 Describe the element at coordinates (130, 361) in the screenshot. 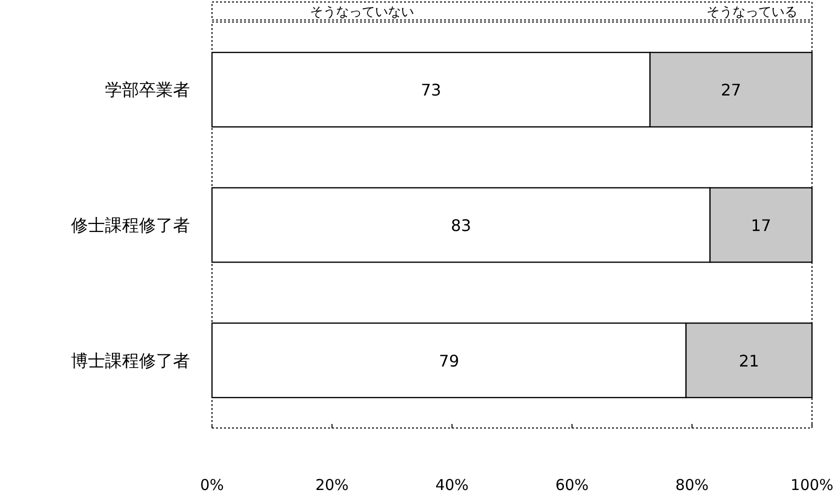

I see `y-tick-label: 博士課程修了者` at that location.